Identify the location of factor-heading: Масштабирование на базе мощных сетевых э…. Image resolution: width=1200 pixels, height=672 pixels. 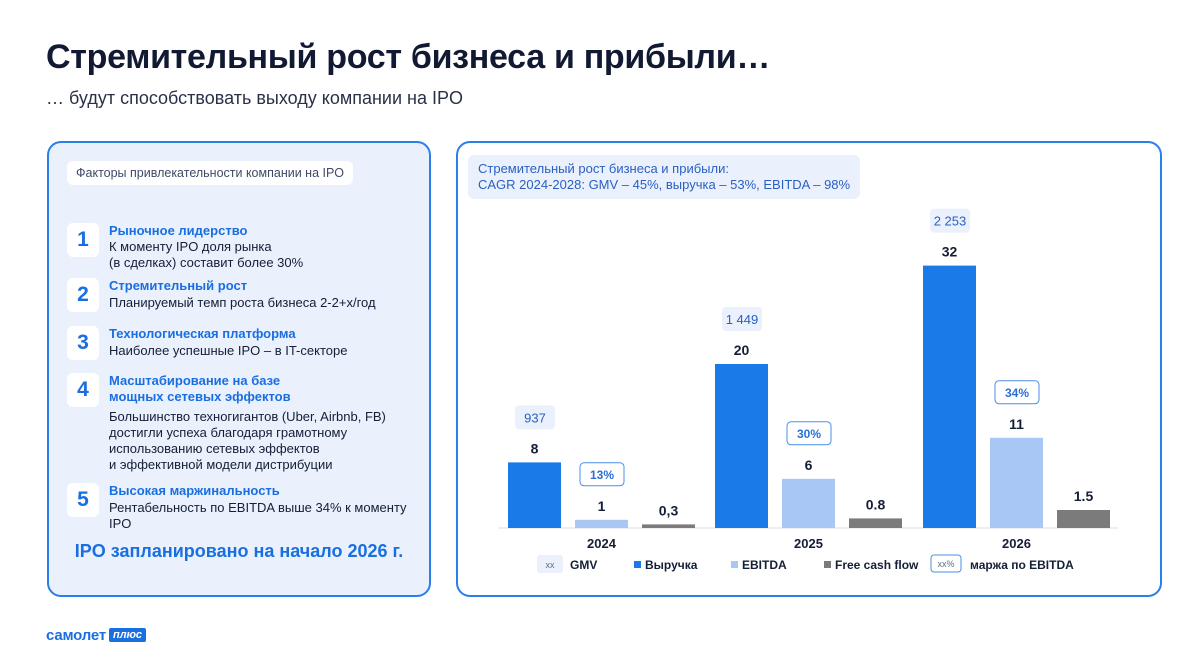
(200, 388).